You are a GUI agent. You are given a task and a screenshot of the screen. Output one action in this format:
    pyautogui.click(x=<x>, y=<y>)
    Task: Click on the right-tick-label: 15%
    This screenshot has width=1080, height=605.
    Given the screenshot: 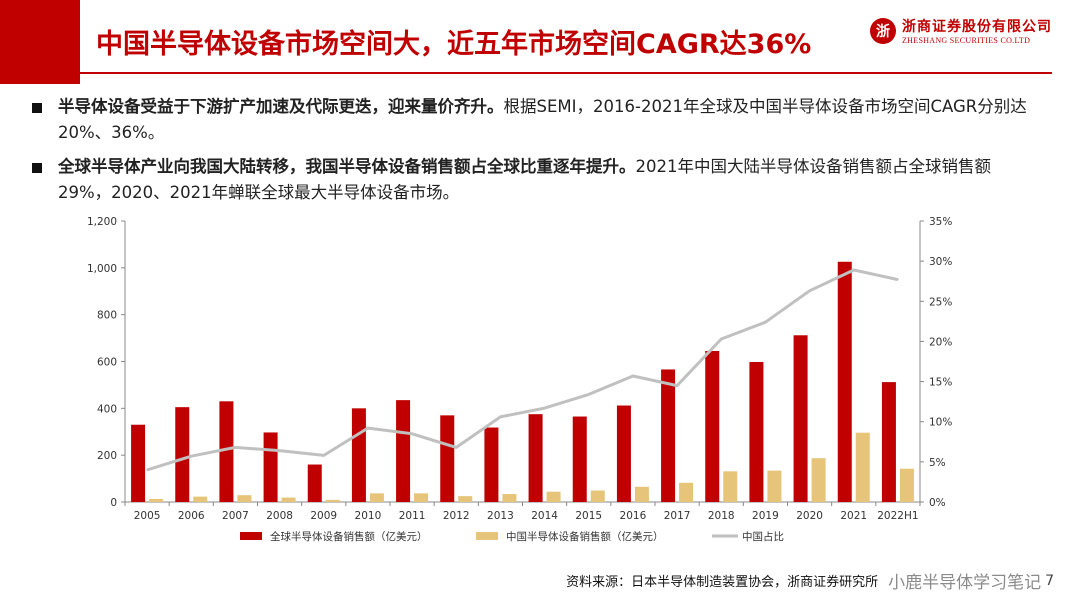 What is the action you would take?
    pyautogui.click(x=940, y=383)
    